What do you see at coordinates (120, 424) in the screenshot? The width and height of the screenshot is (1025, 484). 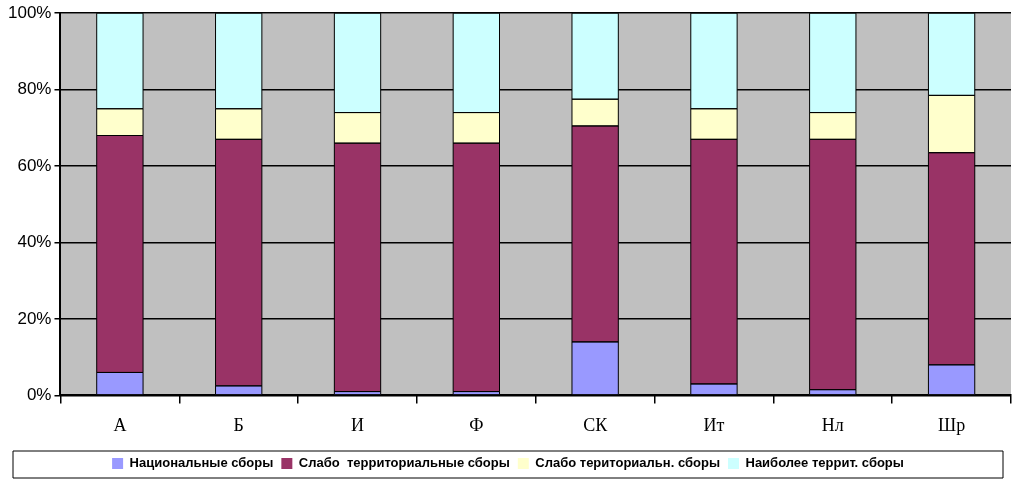 I see `x-tick-label: А` at bounding box center [120, 424].